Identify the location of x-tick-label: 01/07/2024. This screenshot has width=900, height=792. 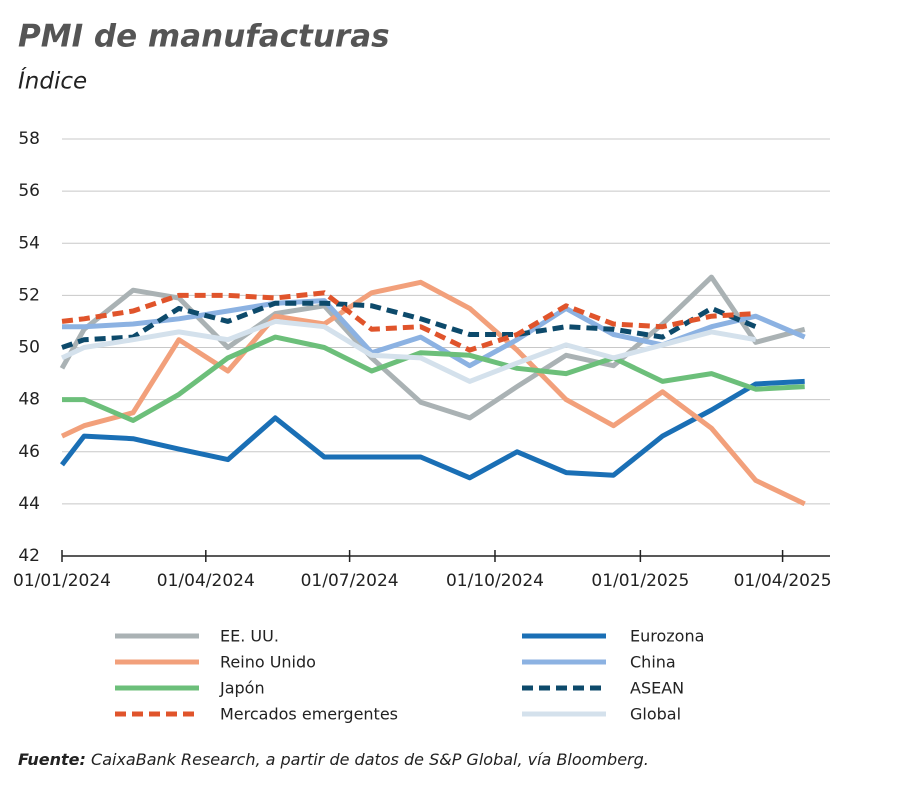
(350, 581).